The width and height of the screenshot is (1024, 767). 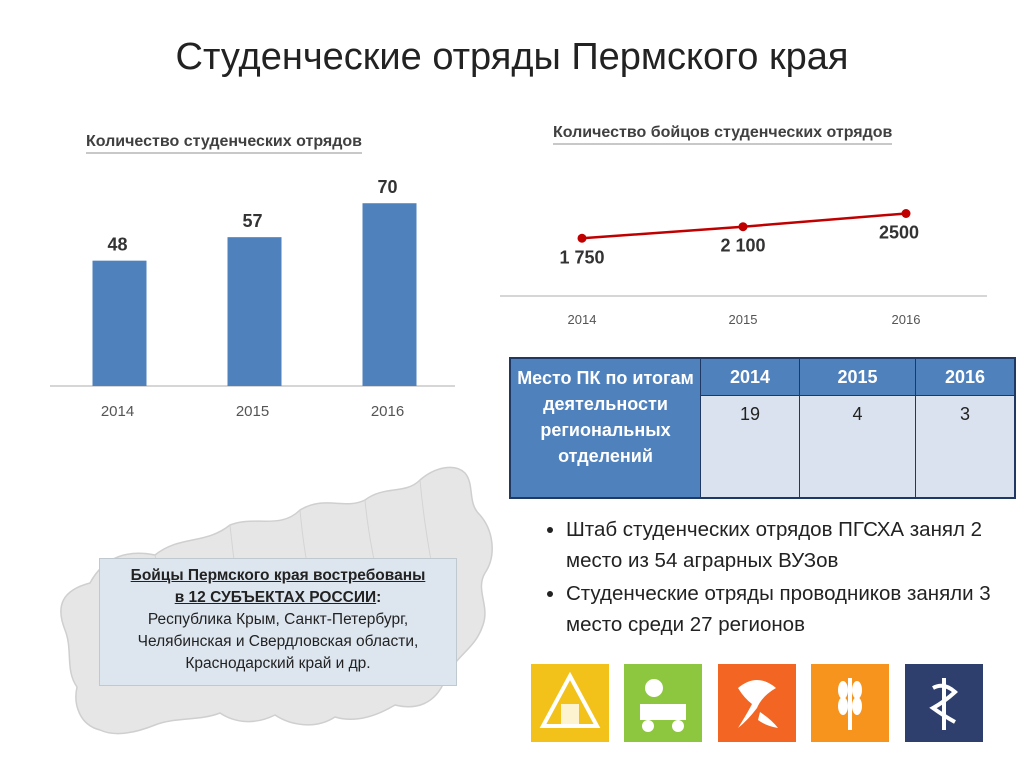 What do you see at coordinates (757, 703) in the screenshot?
I see `conductor-emblem-icon` at bounding box center [757, 703].